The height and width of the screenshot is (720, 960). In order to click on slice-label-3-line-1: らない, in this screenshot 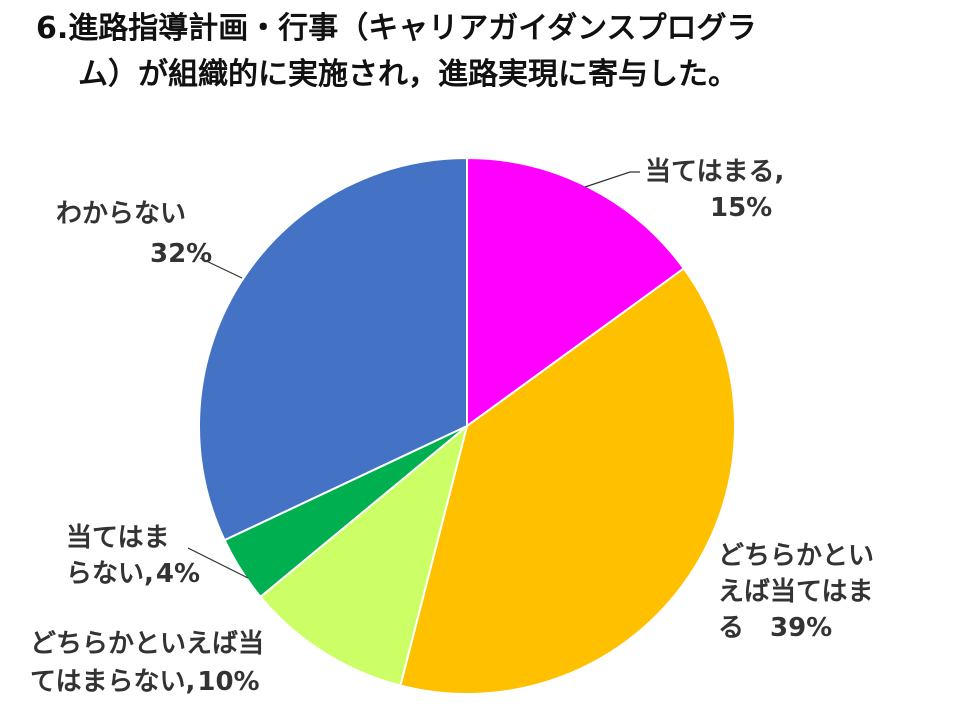, I will do `click(110, 574)`.